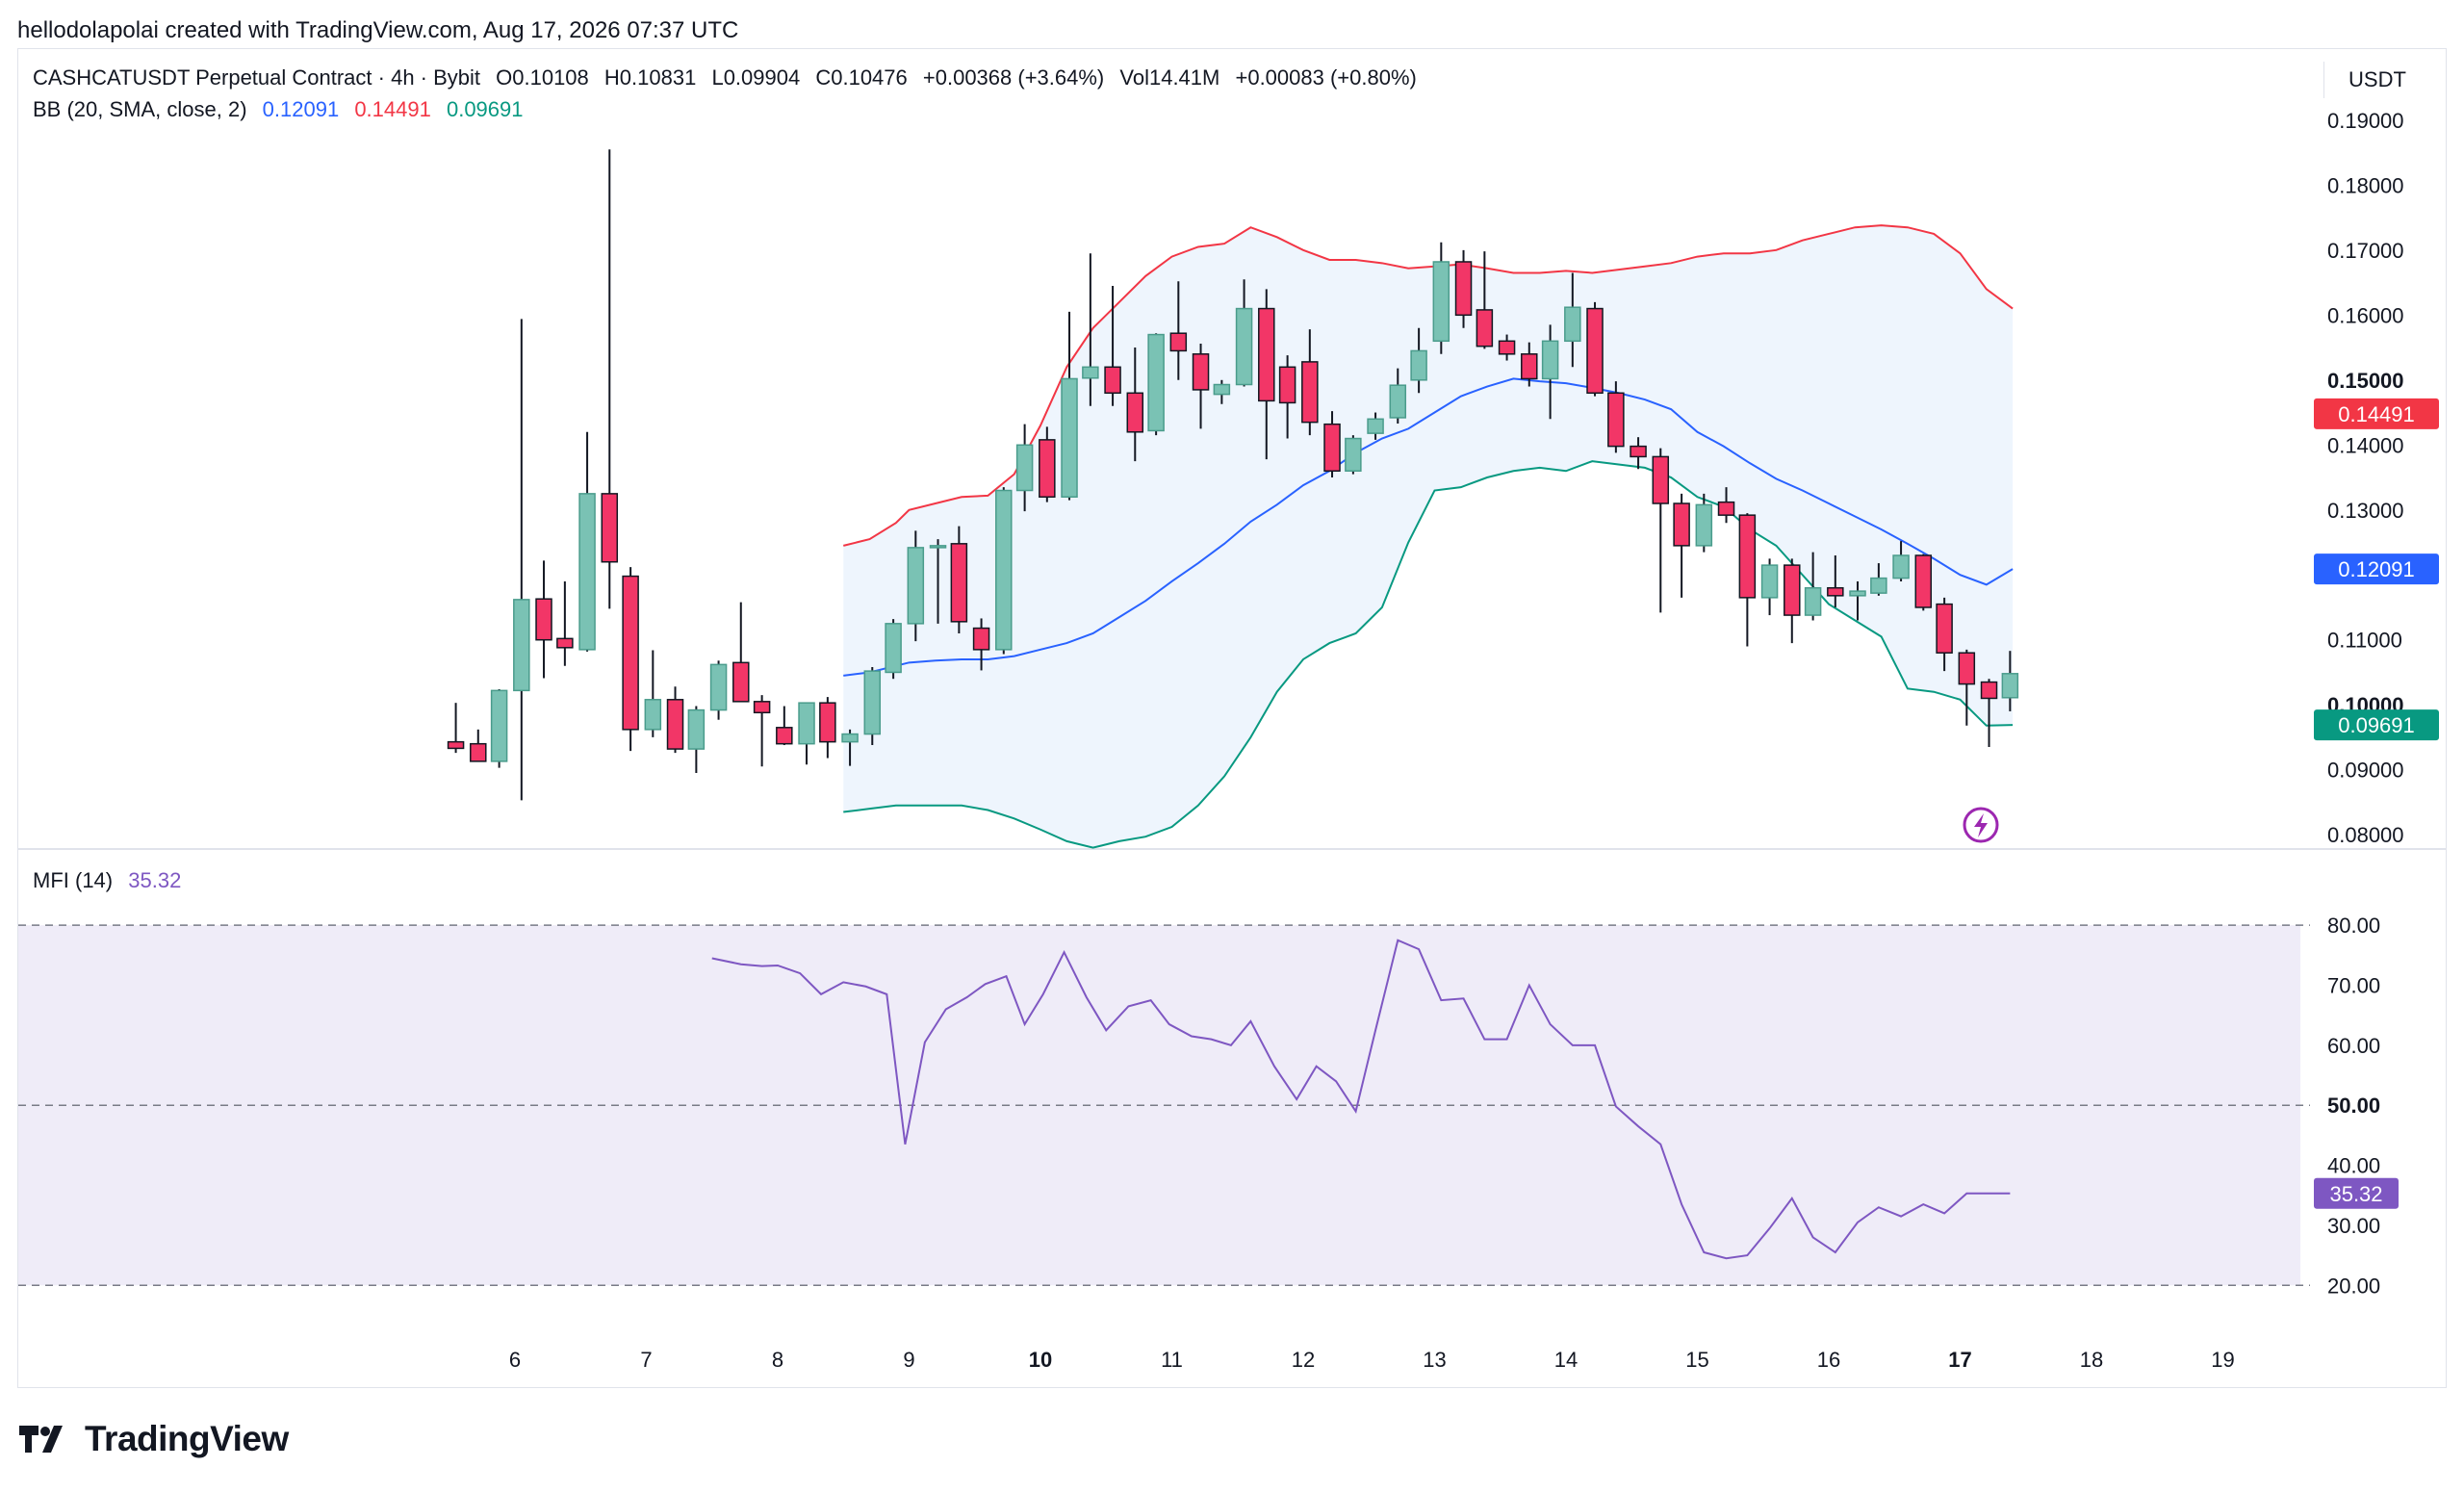 This screenshot has width=2464, height=1493. What do you see at coordinates (1172, 1360) in the screenshot?
I see `time-tick-label: 11` at bounding box center [1172, 1360].